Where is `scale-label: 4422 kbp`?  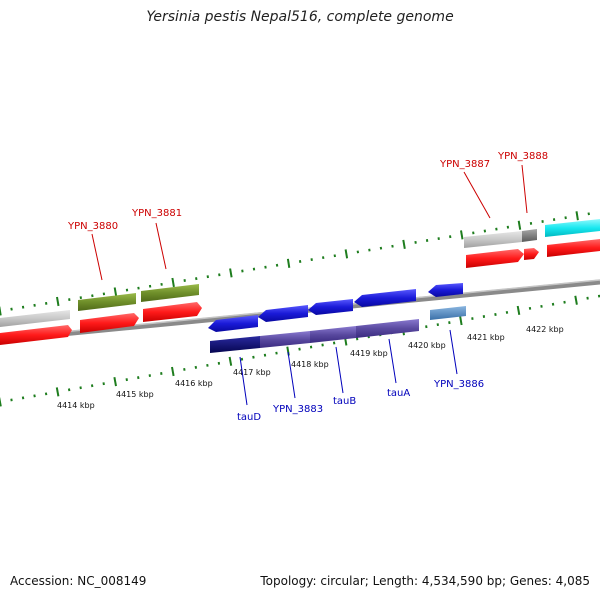
scale-label: 4422 kbp is located at coordinates (545, 329).